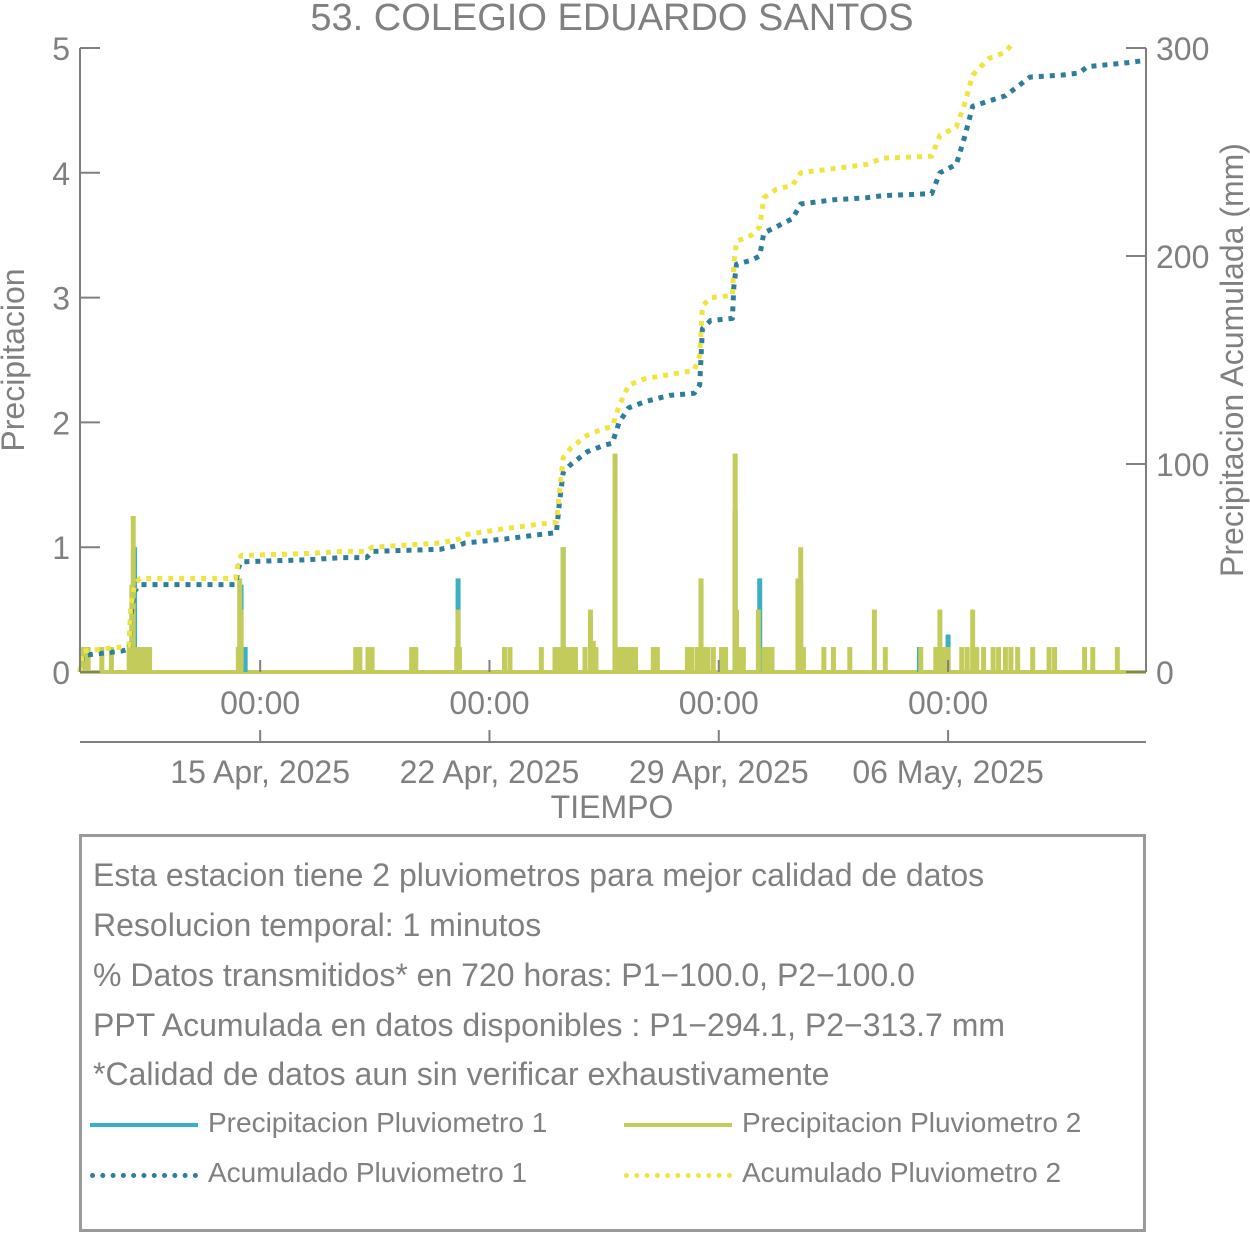 The width and height of the screenshot is (1250, 1236). Describe the element at coordinates (260, 703) in the screenshot. I see `x-tick-time-label-0: 00:00` at that location.